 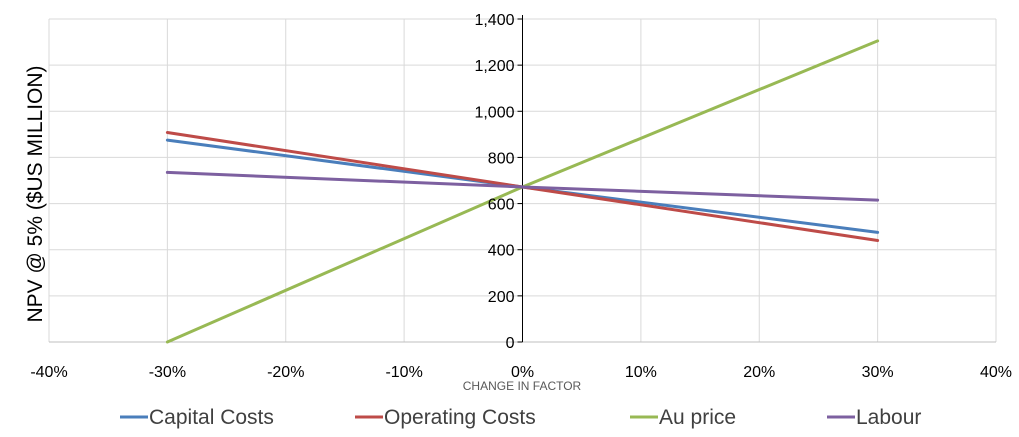 I want to click on x-tick-label: 40%, so click(x=996, y=372).